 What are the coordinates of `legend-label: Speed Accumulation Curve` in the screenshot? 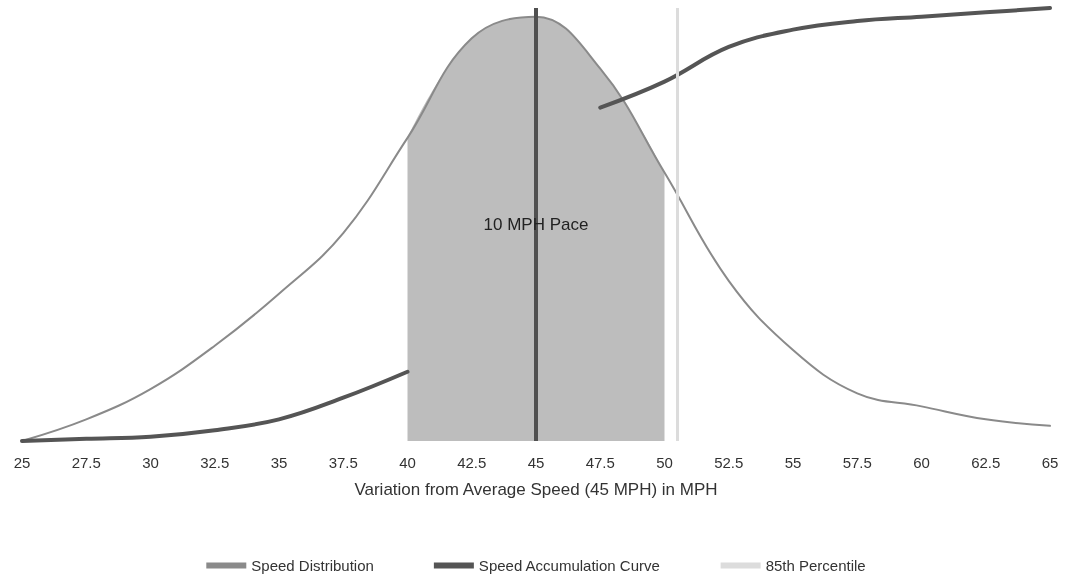 It's located at (569, 565).